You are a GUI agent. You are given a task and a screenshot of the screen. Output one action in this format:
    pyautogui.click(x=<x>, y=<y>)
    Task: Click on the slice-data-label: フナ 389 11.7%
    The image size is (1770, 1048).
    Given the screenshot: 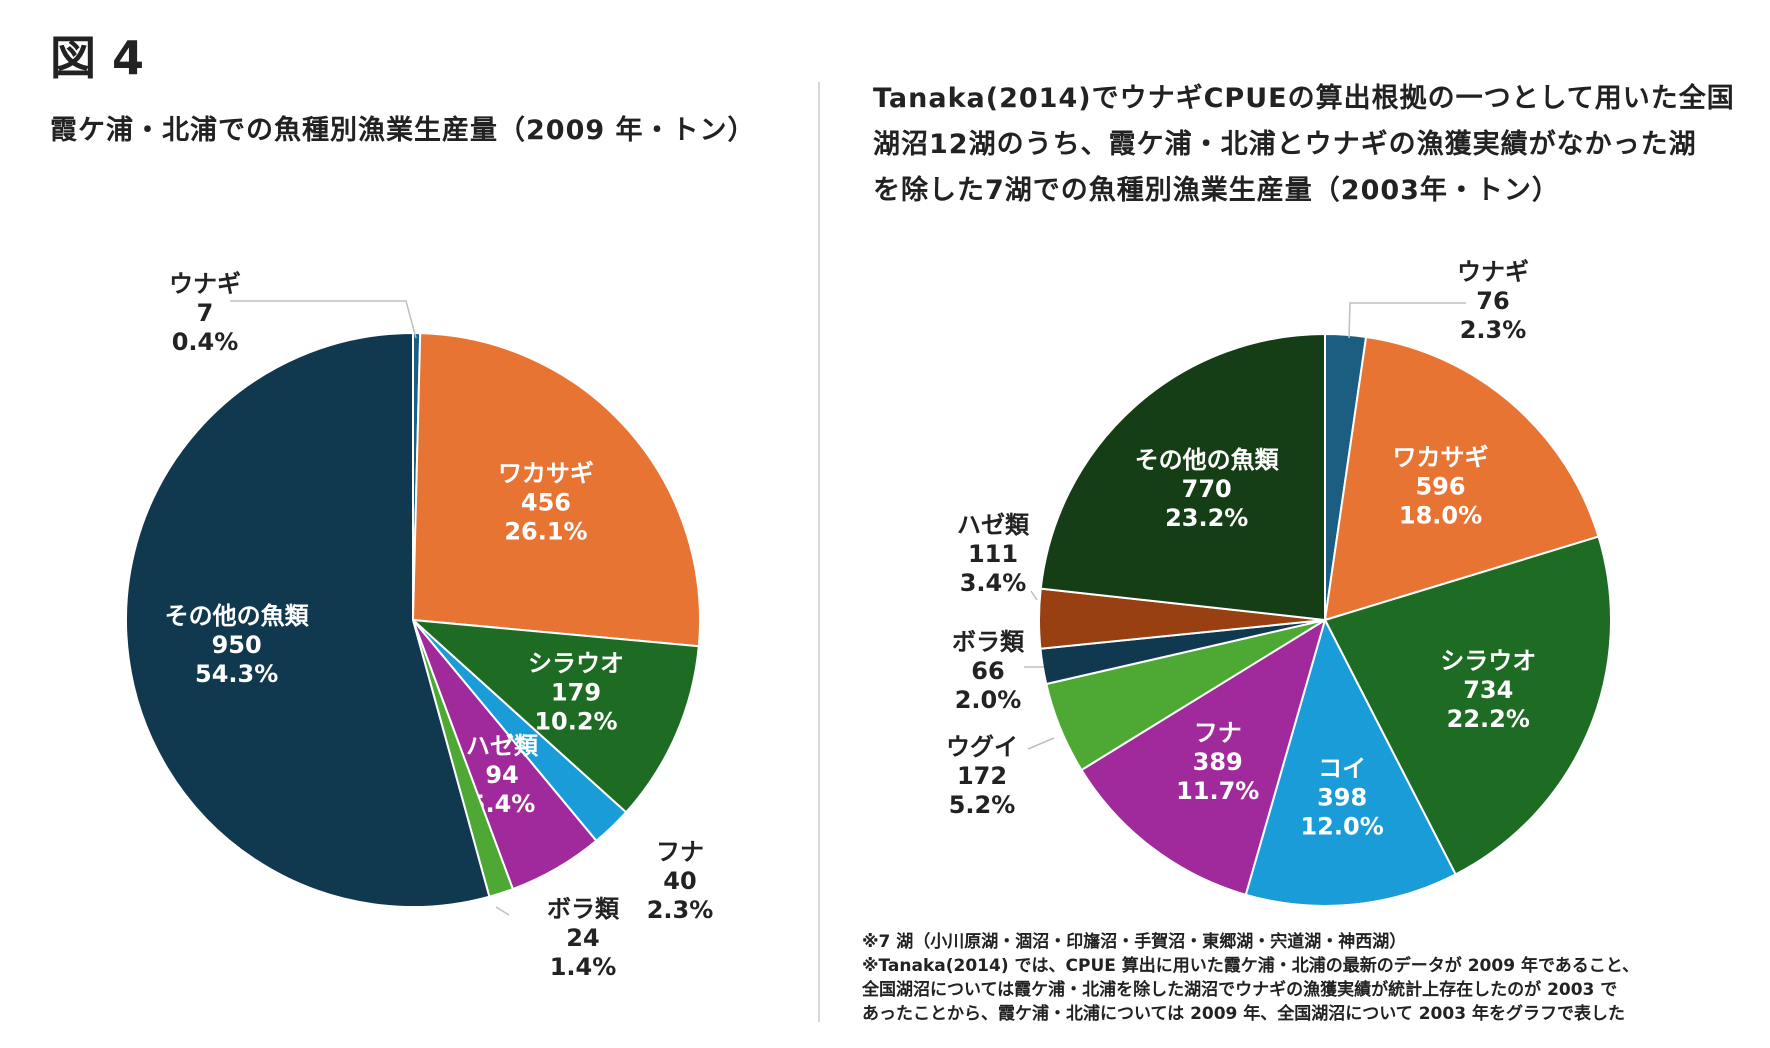 What is the action you would take?
    pyautogui.click(x=1217, y=762)
    